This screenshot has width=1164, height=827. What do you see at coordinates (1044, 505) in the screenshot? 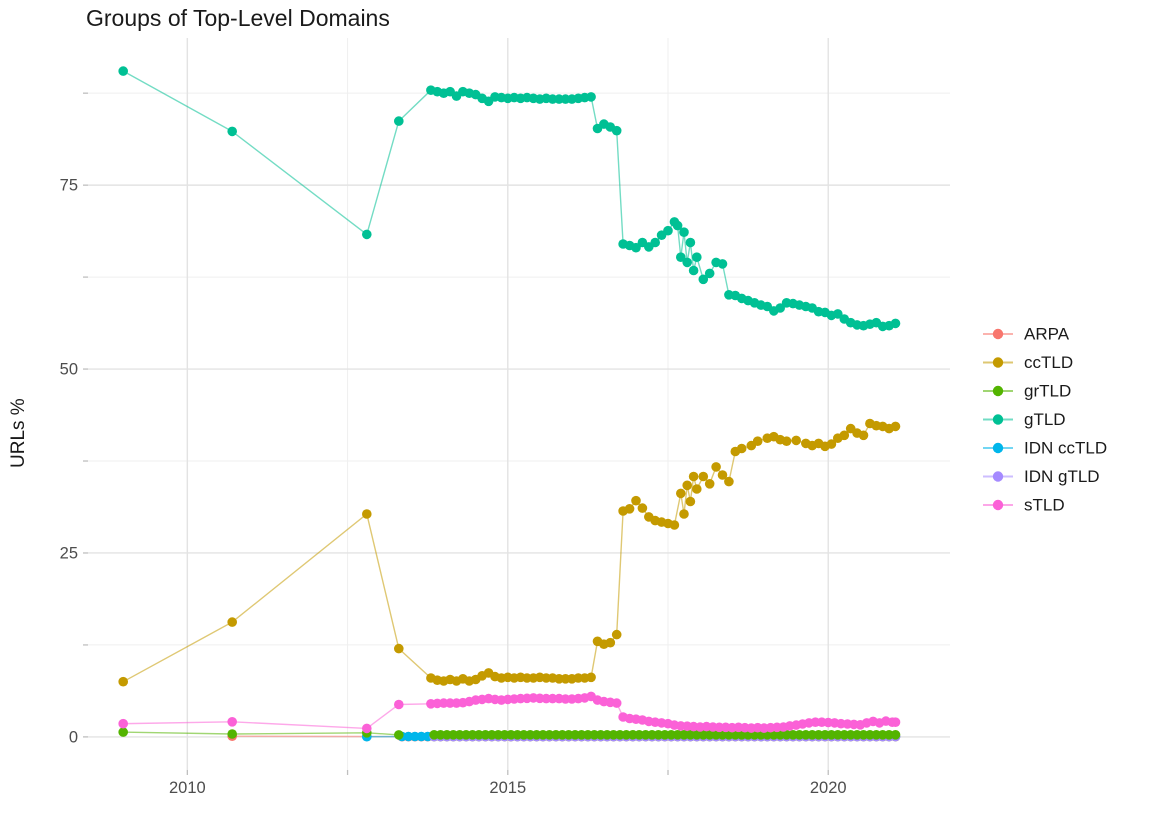
I see `legend-label: sTLD` at bounding box center [1044, 505].